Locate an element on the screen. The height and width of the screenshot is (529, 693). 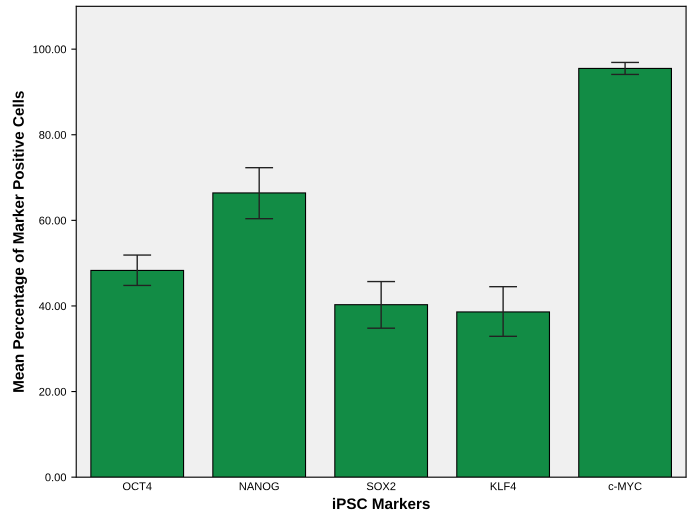
x-tick-label: OCT4 is located at coordinates (137, 486).